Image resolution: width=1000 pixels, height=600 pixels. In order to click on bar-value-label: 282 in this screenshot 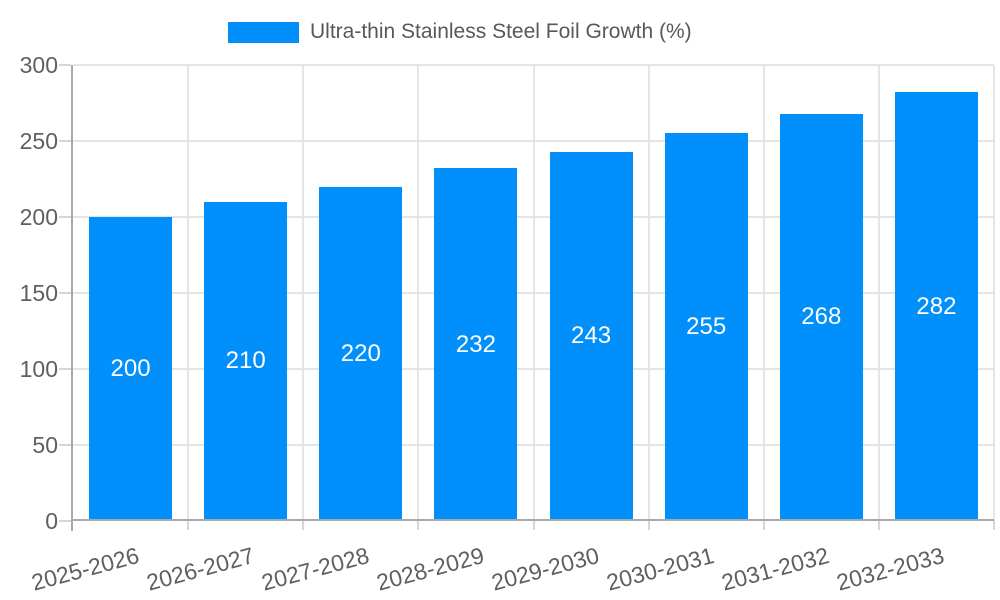, I will do `click(936, 306)`.